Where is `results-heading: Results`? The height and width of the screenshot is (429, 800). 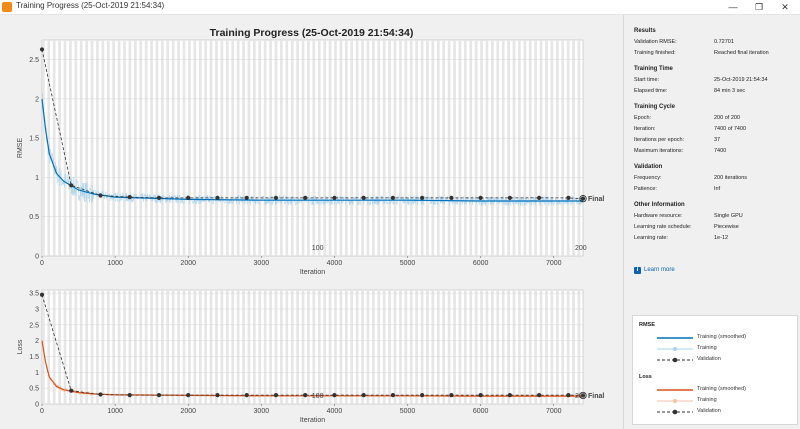
results-heading: Results is located at coordinates (645, 31).